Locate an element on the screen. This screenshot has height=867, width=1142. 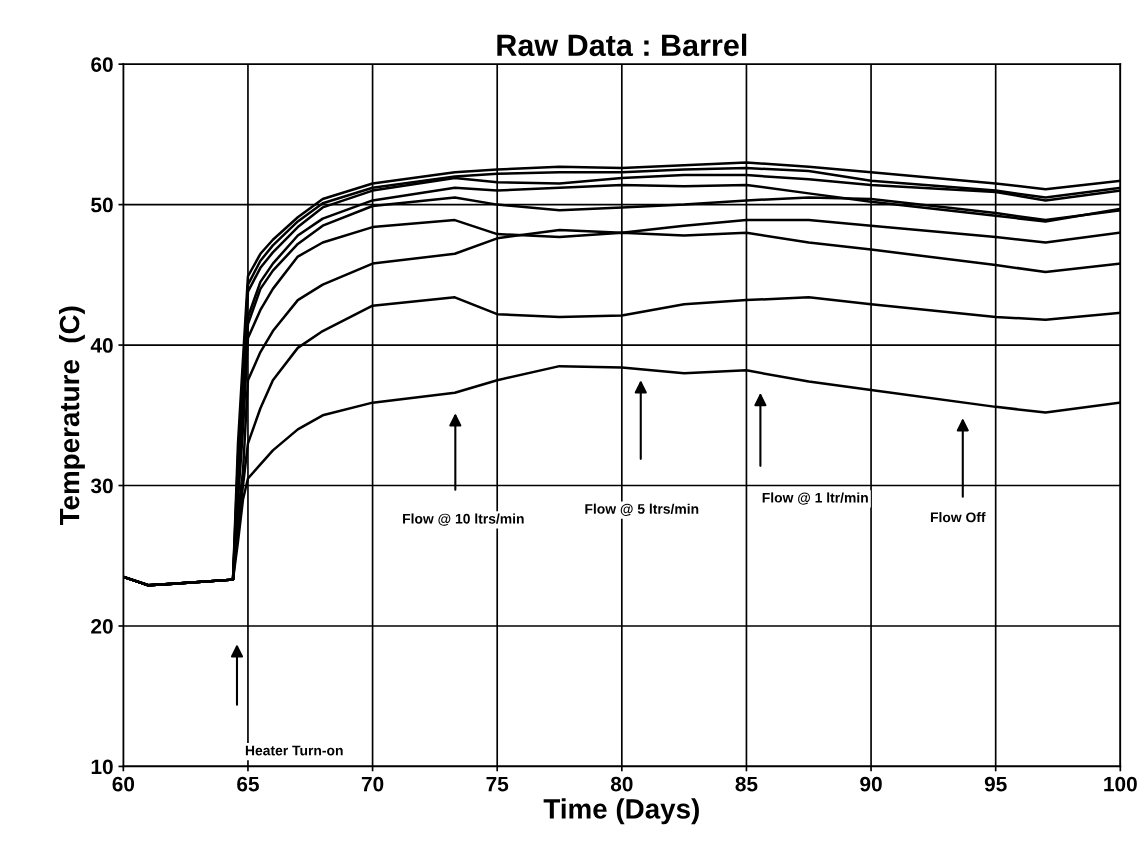
x-tick-label: 65 is located at coordinates (248, 784).